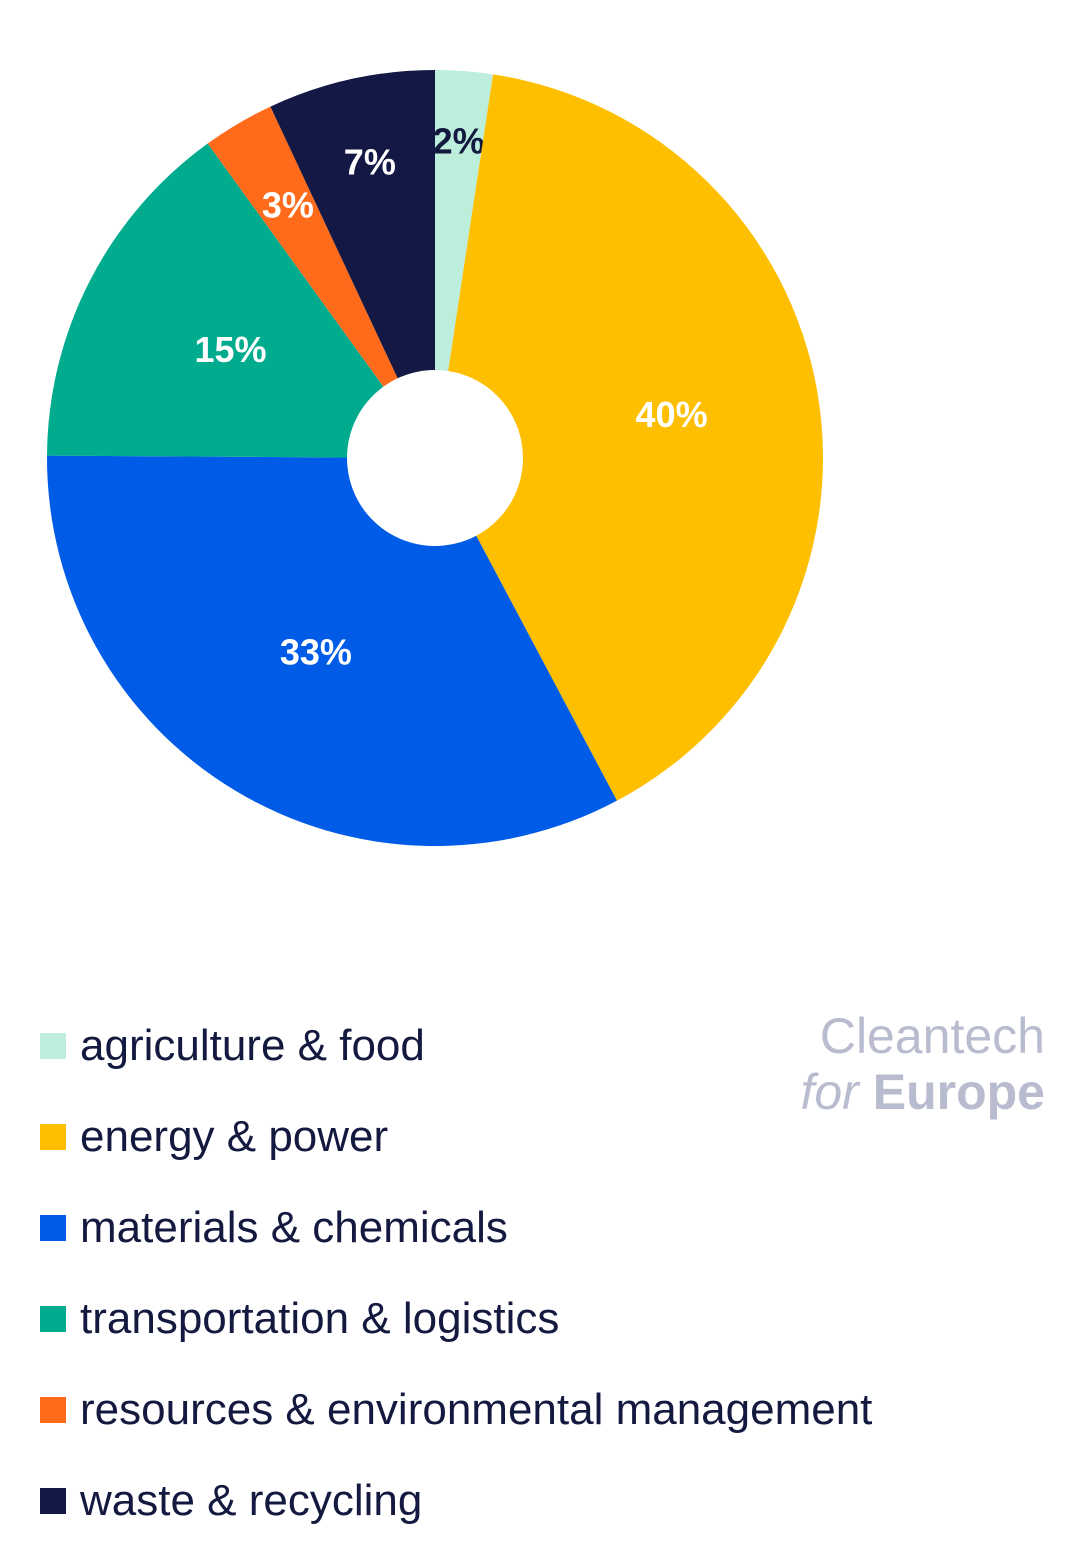  I want to click on legend-item-materials-chemicals: materials & chemicals, so click(456, 1227).